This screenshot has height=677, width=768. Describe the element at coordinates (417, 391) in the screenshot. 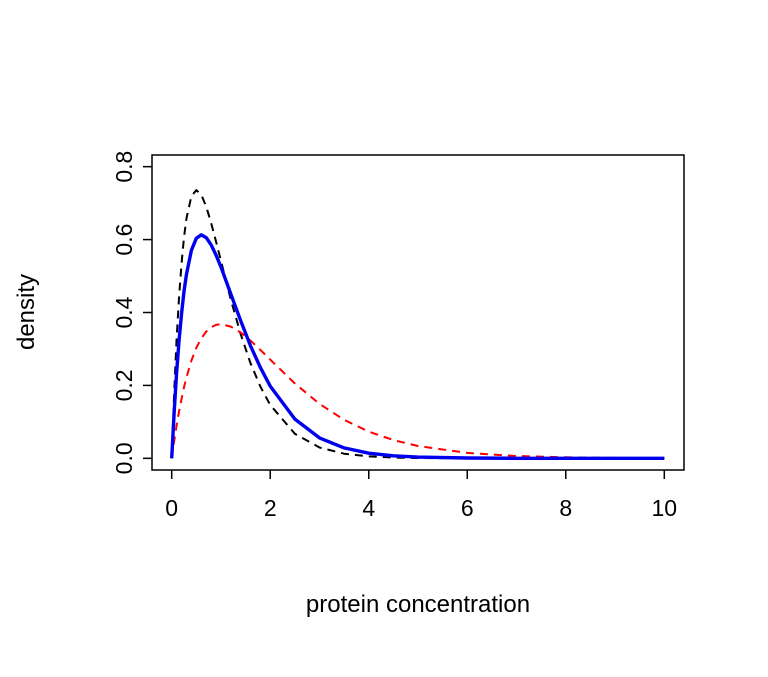

I see `curve-red-dashed` at that location.